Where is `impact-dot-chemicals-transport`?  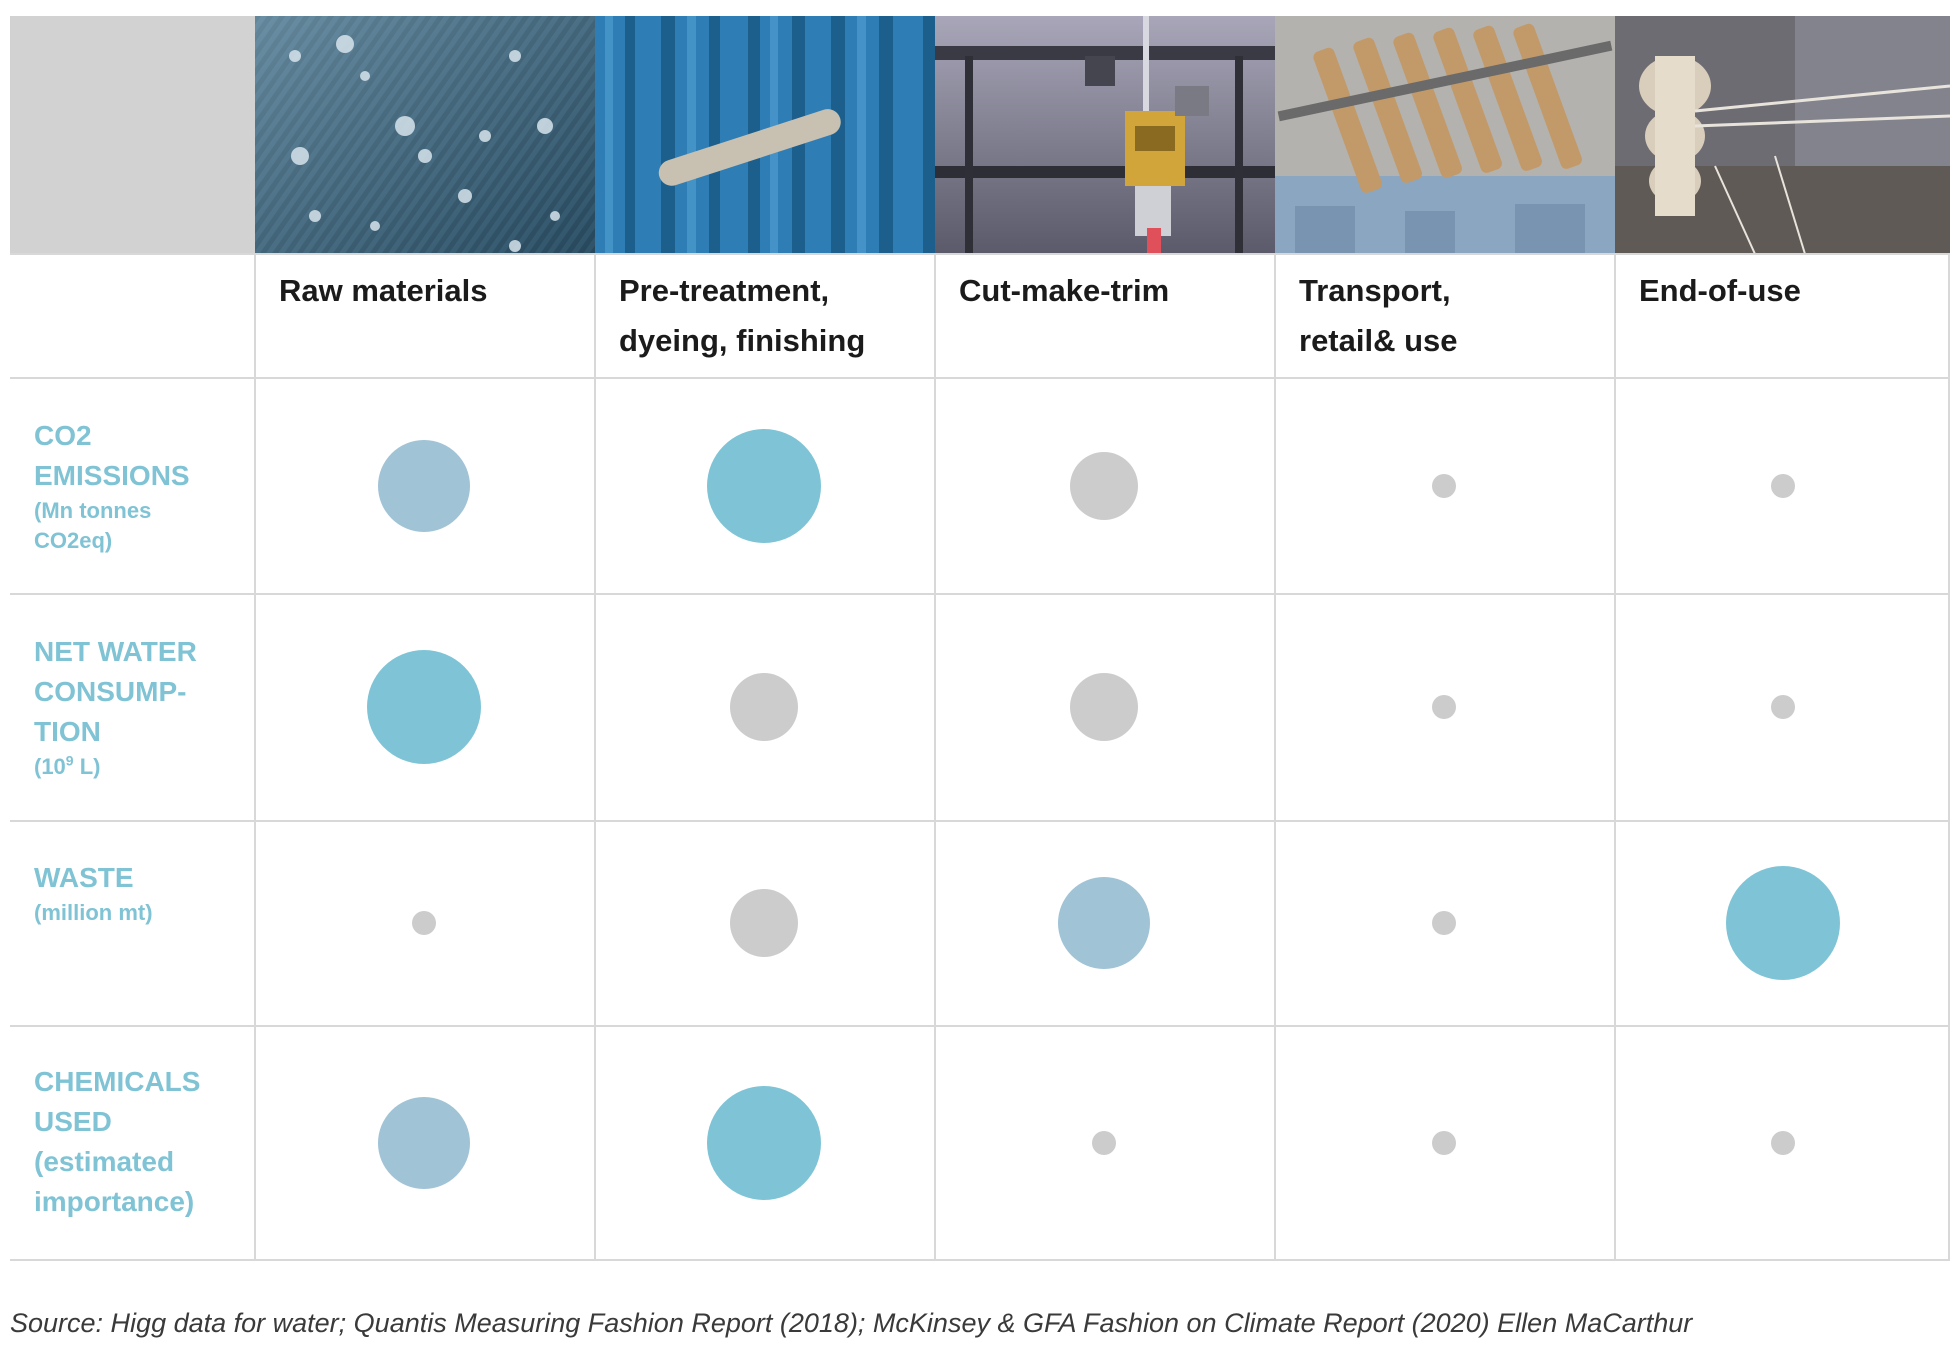
impact-dot-chemicals-transport is located at coordinates (1444, 1143).